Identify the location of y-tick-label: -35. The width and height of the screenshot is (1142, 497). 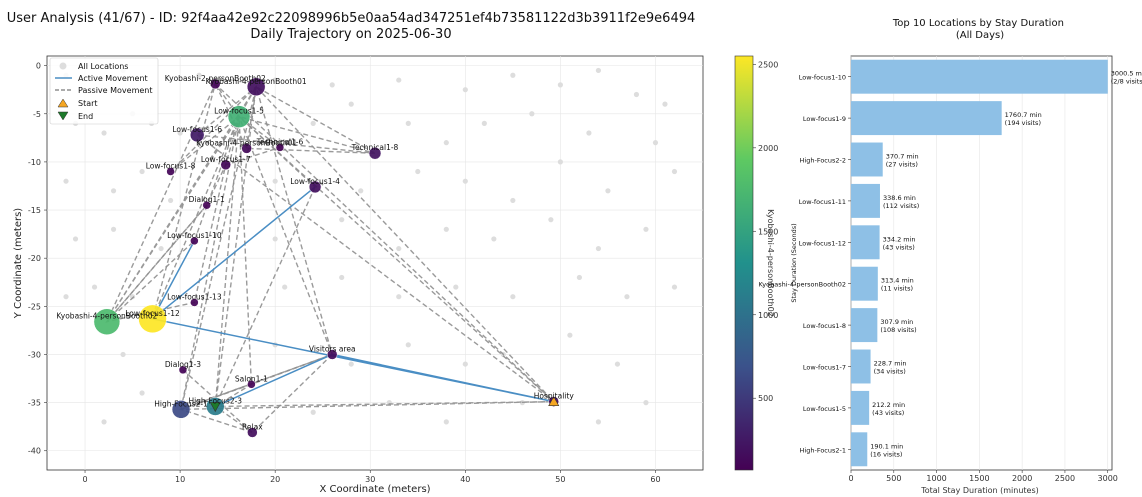
(34, 403).